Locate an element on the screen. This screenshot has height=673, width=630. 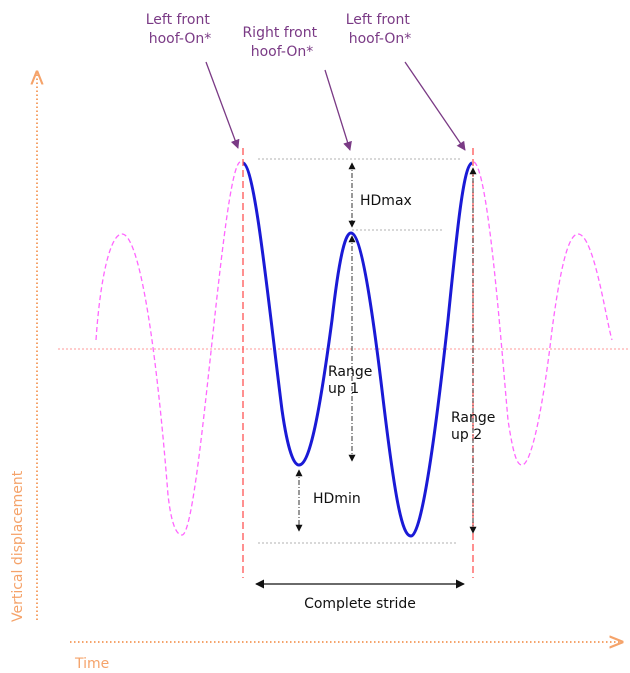
range-up-1-label: Range up 1 is located at coordinates (352, 380).